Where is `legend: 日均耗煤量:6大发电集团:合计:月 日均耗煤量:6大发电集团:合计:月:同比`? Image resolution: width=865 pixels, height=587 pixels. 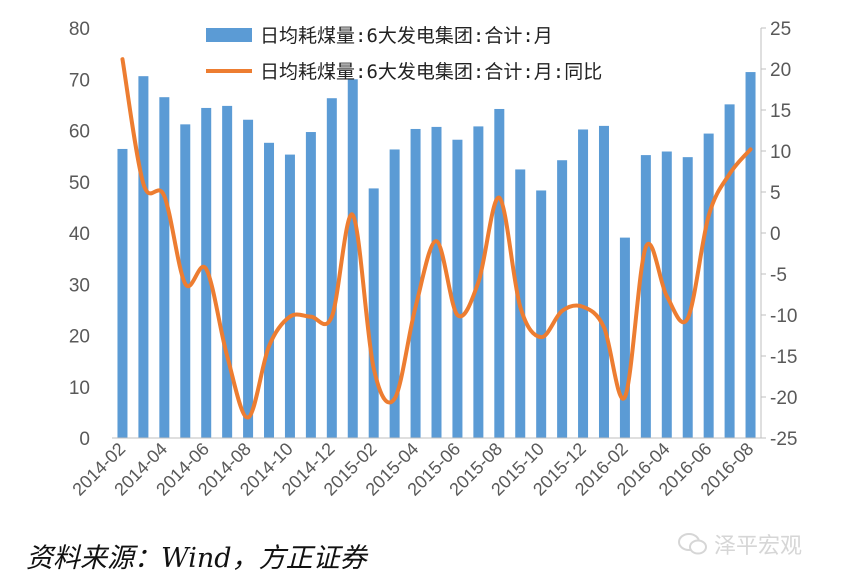
legend: 日均耗煤量:6大发电集团:合计:月 日均耗煤量:6大发电集团:合计:月:同比 is located at coordinates (404, 54).